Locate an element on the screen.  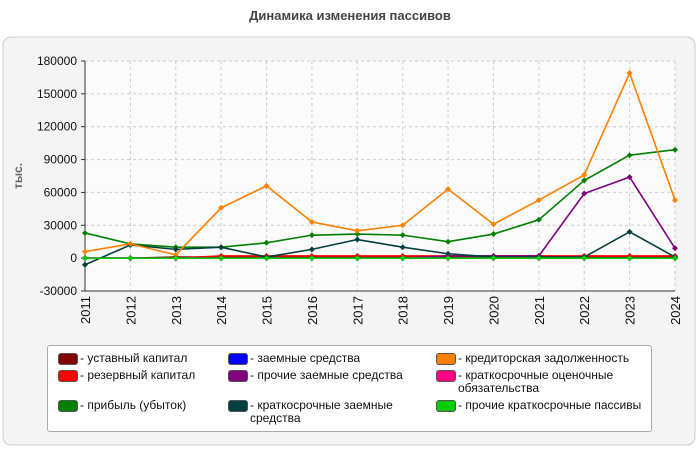
chart-title: Динамика изменения пассивов is located at coordinates (350, 15).